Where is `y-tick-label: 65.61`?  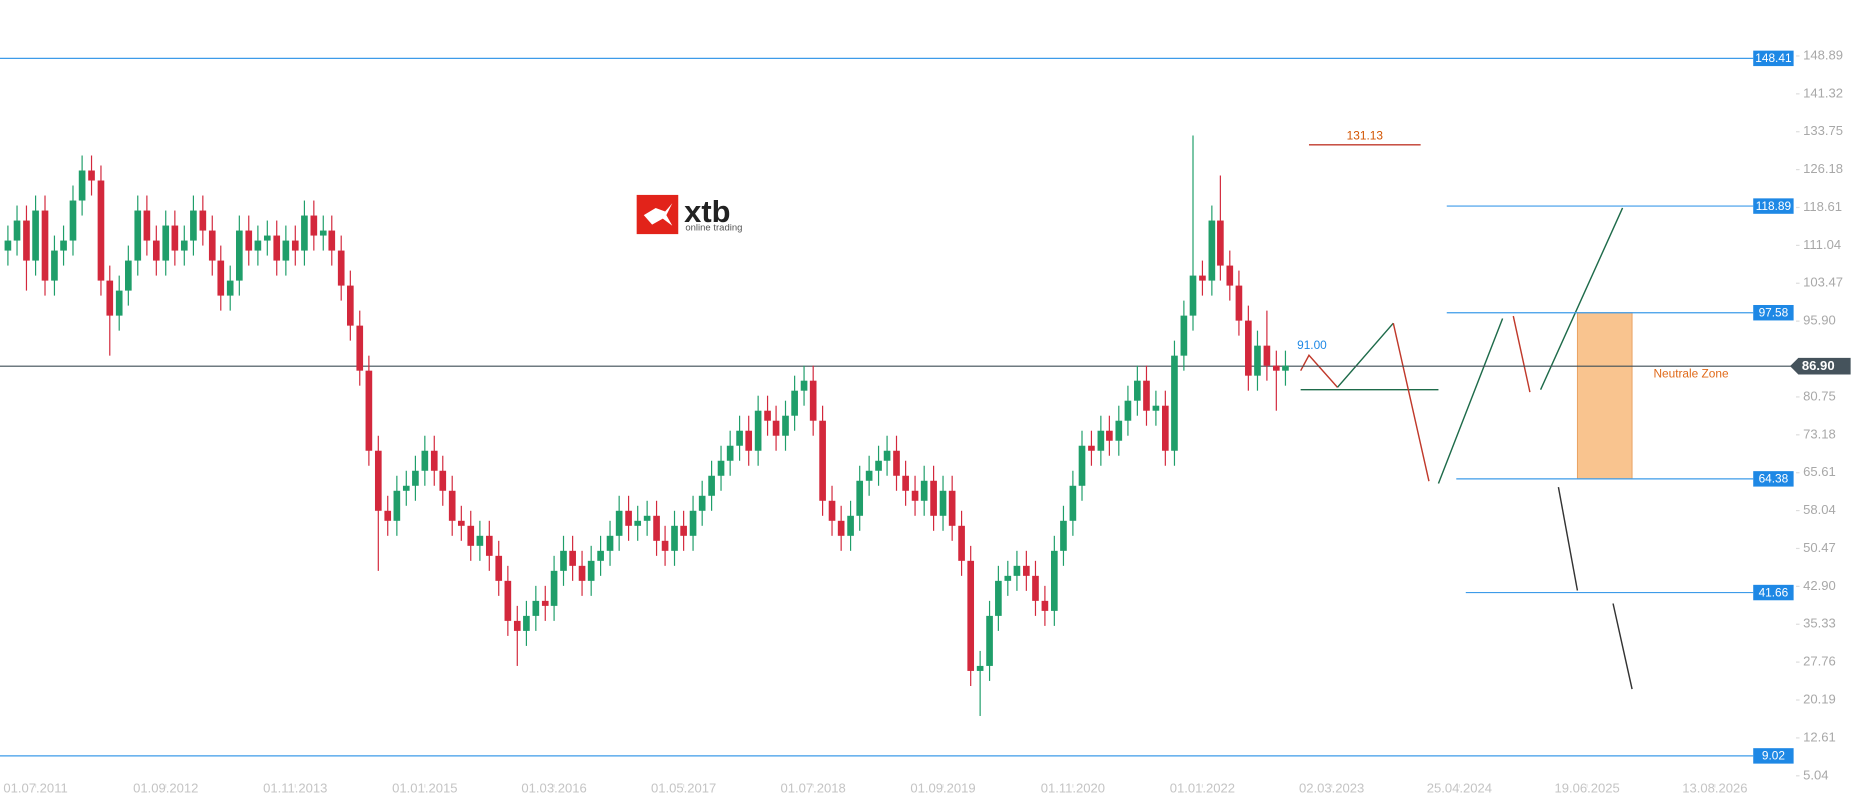
y-tick-label: 65.61 is located at coordinates (1819, 471).